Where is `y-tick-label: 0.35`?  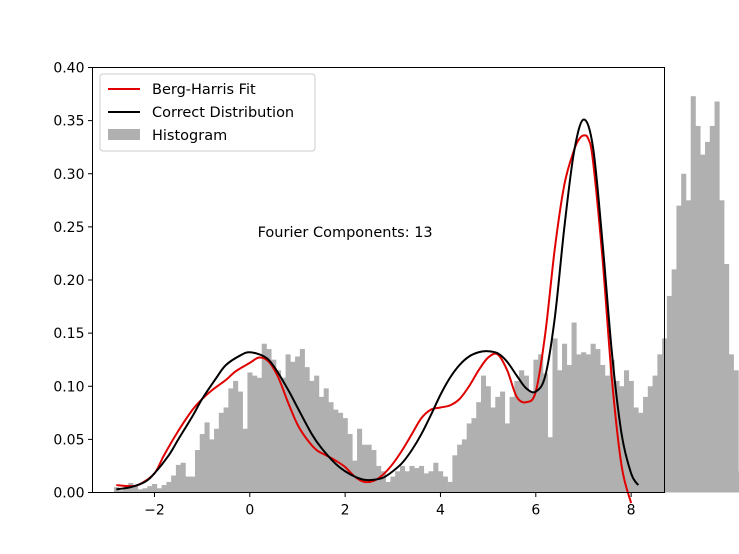
y-tick-label: 0.35 is located at coordinates (68, 122).